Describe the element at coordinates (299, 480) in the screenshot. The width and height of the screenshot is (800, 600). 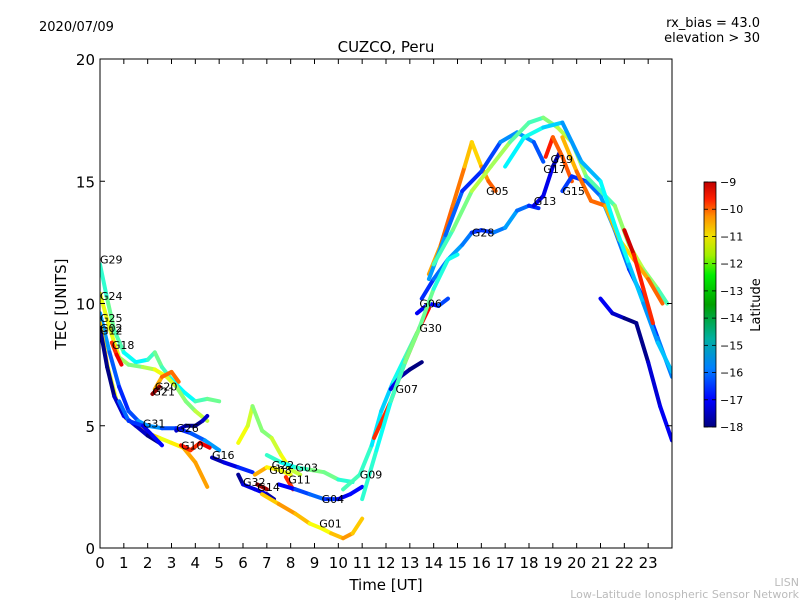
I see `satellite-label: G11` at that location.